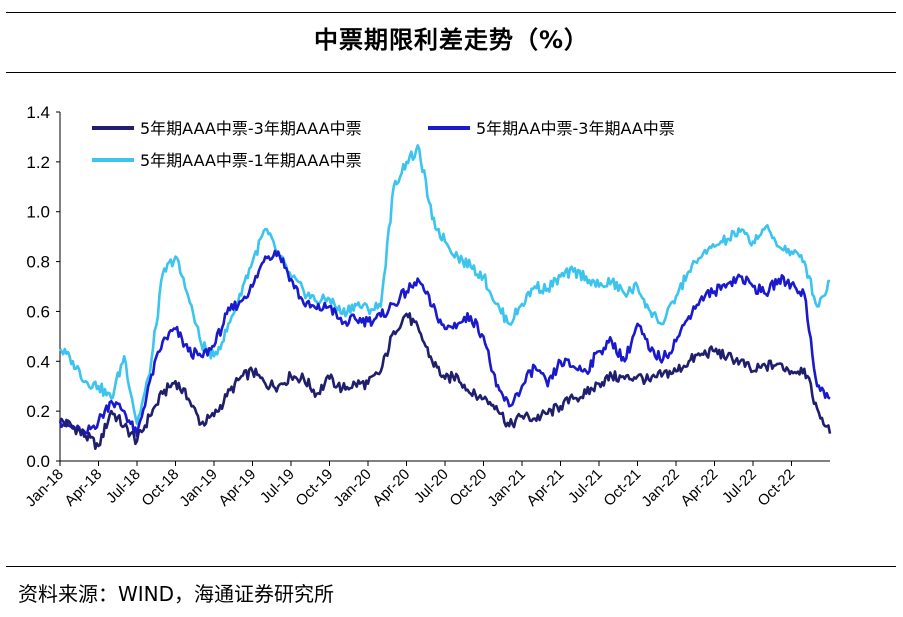 This screenshot has height=617, width=903. What do you see at coordinates (431, 486) in the screenshot?
I see `x-tick-label: Jul-20` at bounding box center [431, 486].